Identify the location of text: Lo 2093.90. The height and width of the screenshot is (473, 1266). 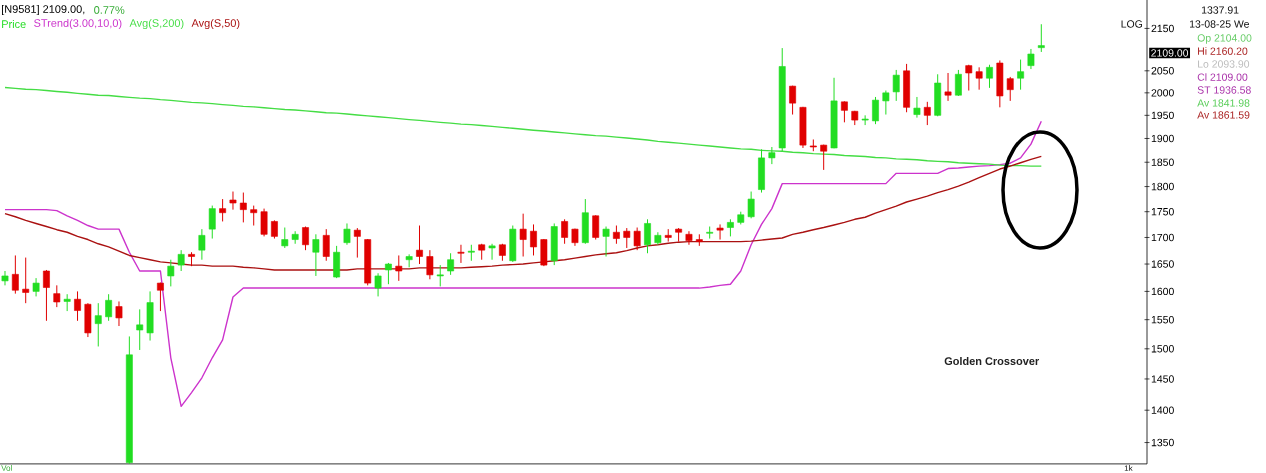
(1224, 64).